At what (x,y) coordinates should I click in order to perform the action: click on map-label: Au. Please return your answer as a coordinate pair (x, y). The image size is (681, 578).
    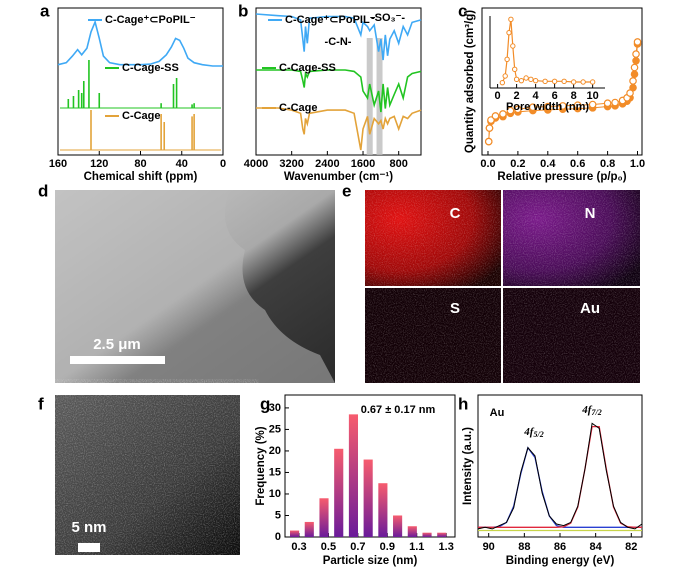
    Looking at the image, I should click on (590, 308).